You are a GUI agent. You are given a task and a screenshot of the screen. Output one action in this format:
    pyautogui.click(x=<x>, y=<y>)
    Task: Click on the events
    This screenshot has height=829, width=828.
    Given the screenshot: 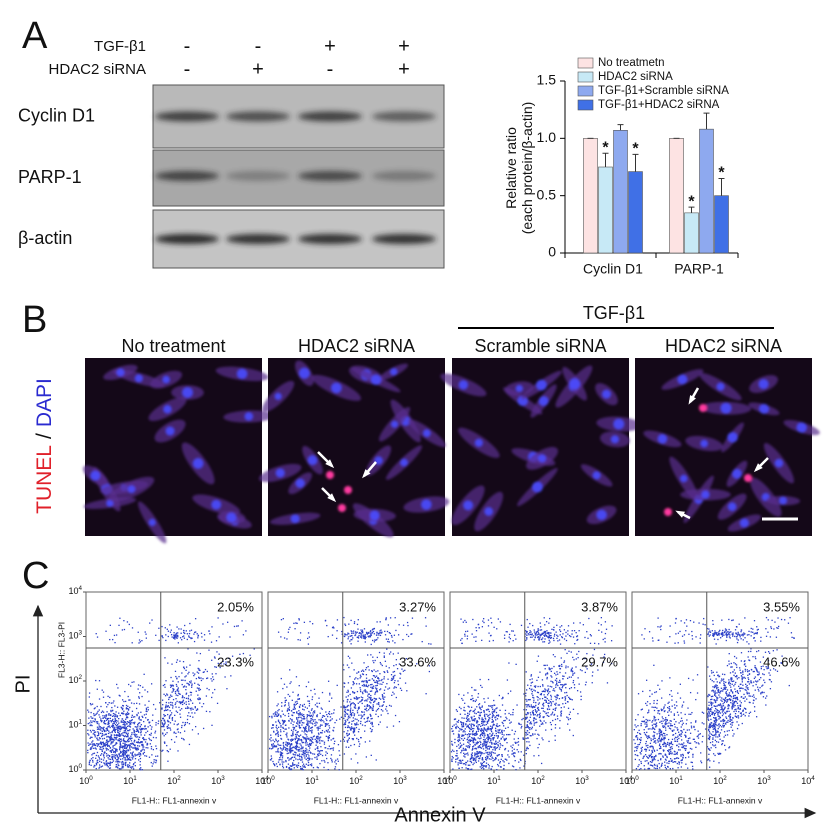 What is the action you would take?
    pyautogui.click(x=531, y=693)
    